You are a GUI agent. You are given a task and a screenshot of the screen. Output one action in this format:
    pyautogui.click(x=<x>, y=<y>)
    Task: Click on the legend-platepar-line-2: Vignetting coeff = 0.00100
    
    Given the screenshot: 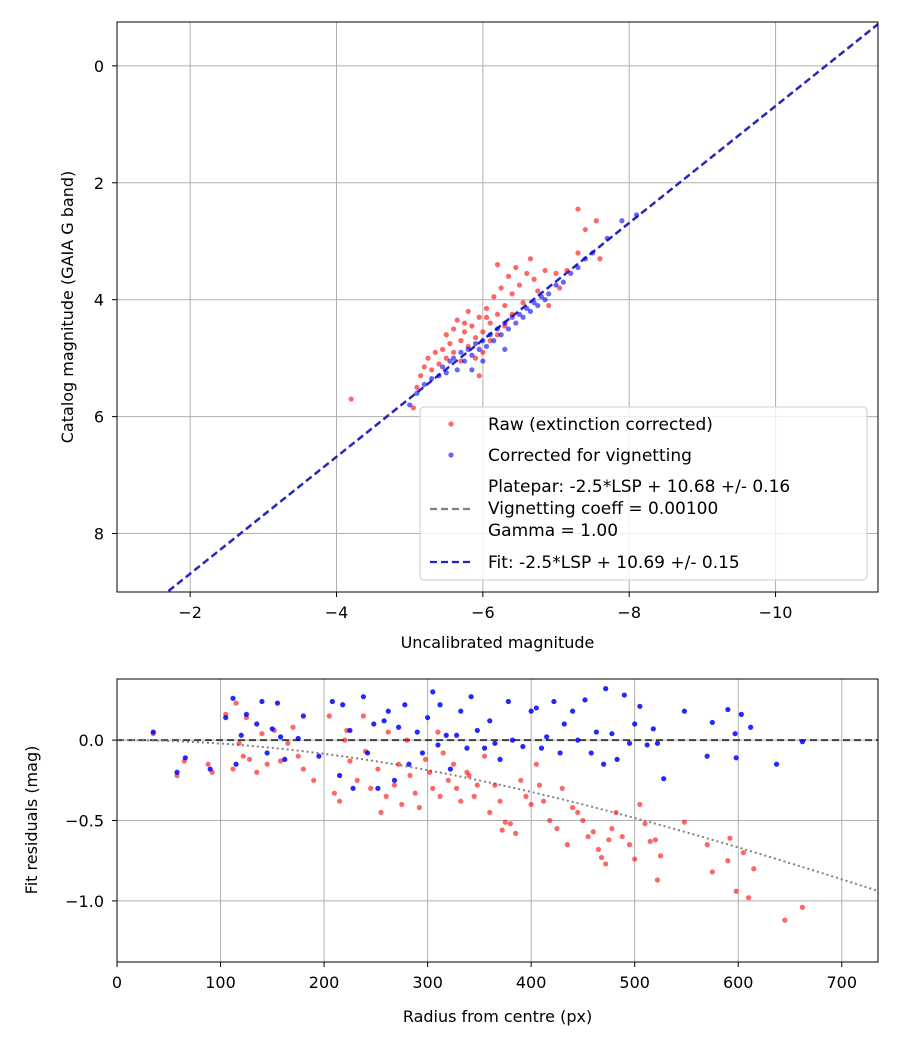 What is the action you would take?
    pyautogui.click(x=603, y=509)
    